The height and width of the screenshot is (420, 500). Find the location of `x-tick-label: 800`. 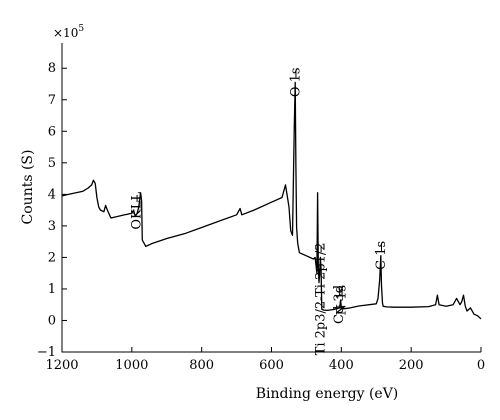

x-tick-label: 800 is located at coordinates (201, 365).